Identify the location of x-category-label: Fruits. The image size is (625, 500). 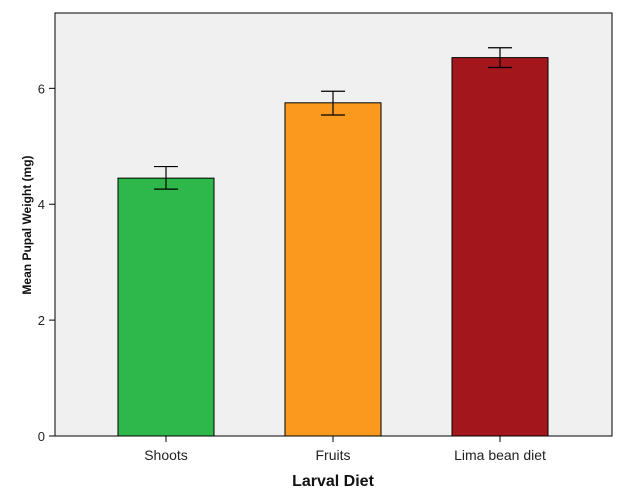
(333, 455).